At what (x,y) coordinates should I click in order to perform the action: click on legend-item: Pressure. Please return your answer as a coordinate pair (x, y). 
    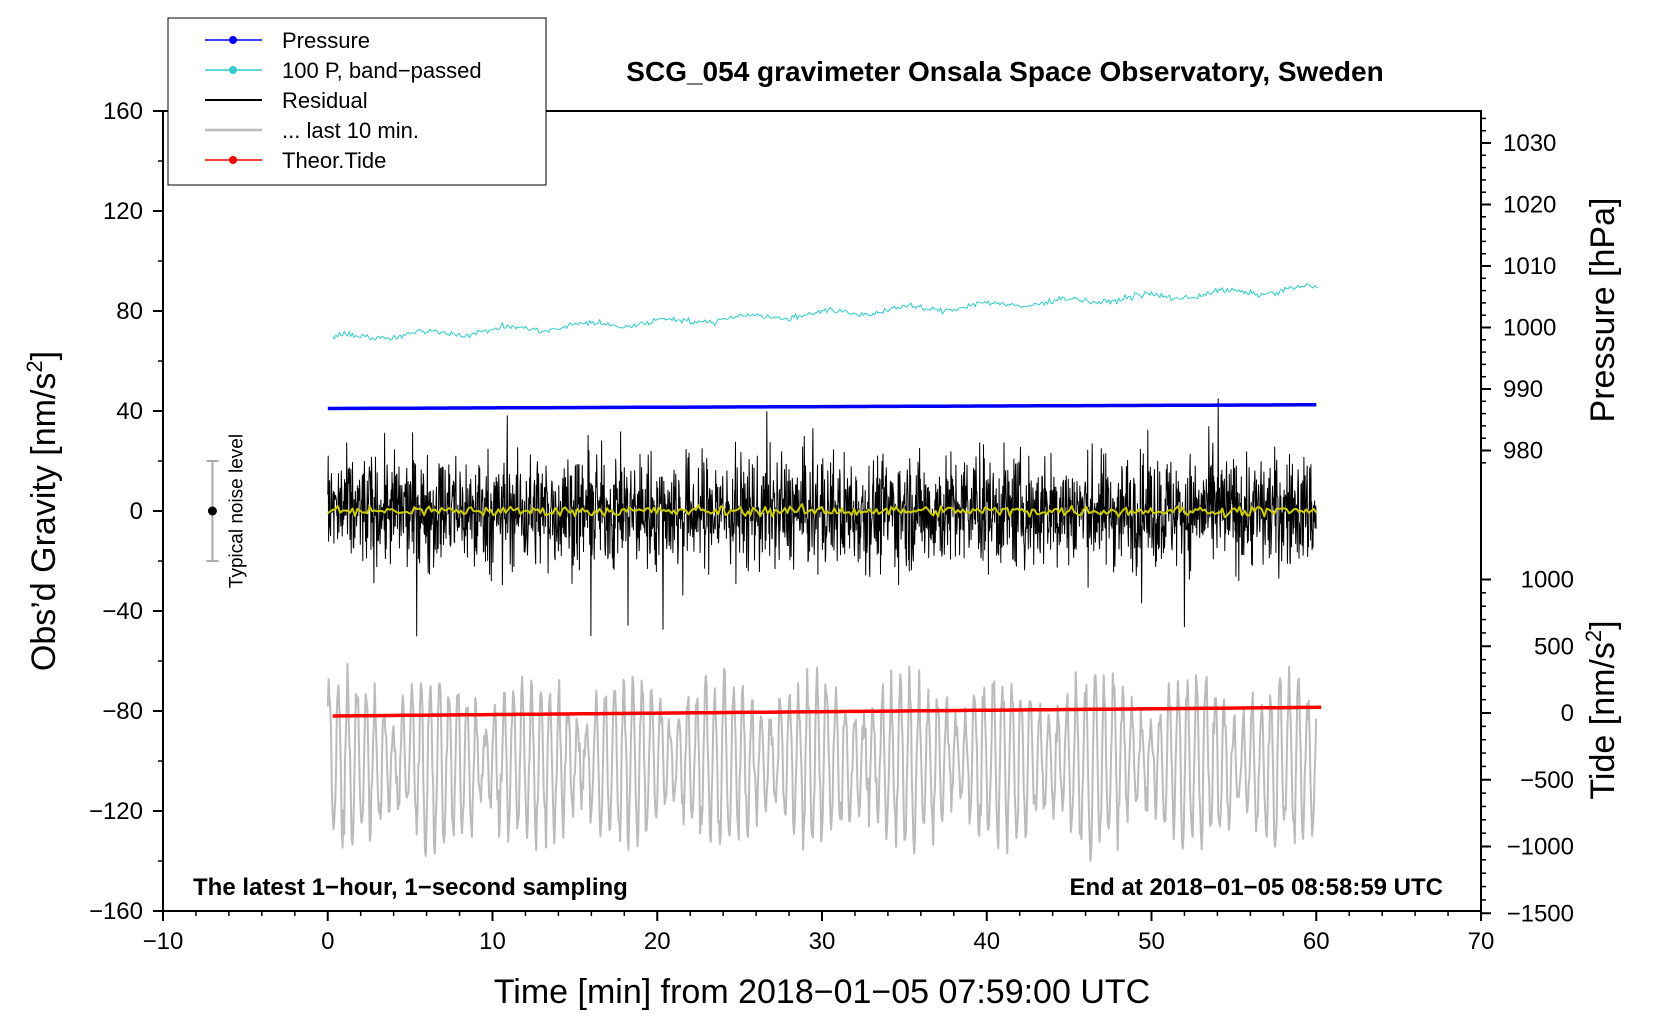
    Looking at the image, I should click on (287, 40).